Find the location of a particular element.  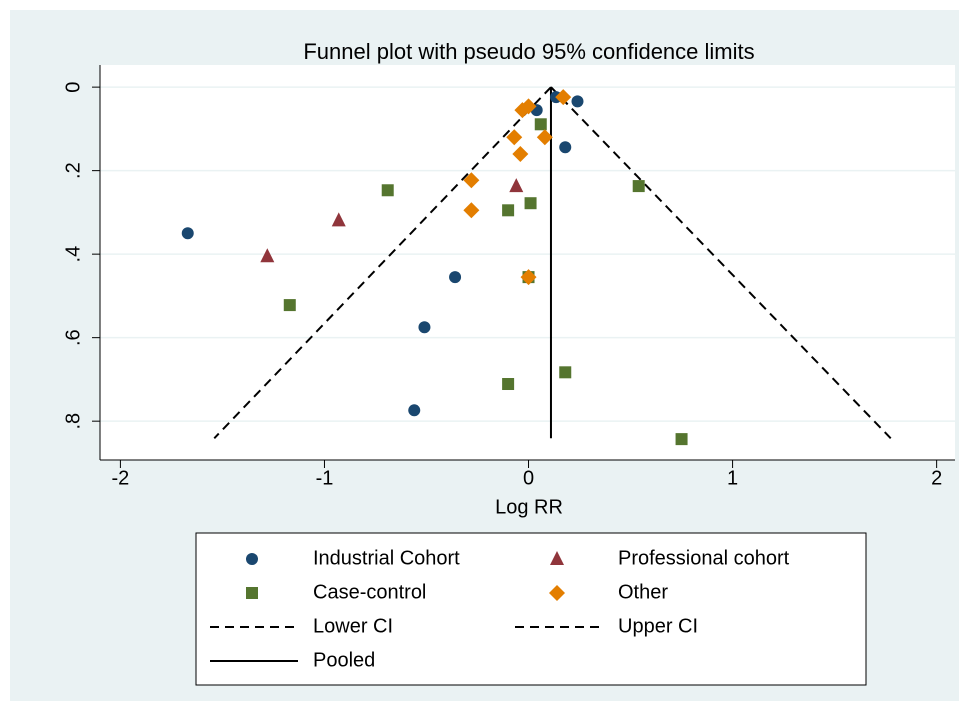

y-tick-label: .2 is located at coordinates (73, 170).